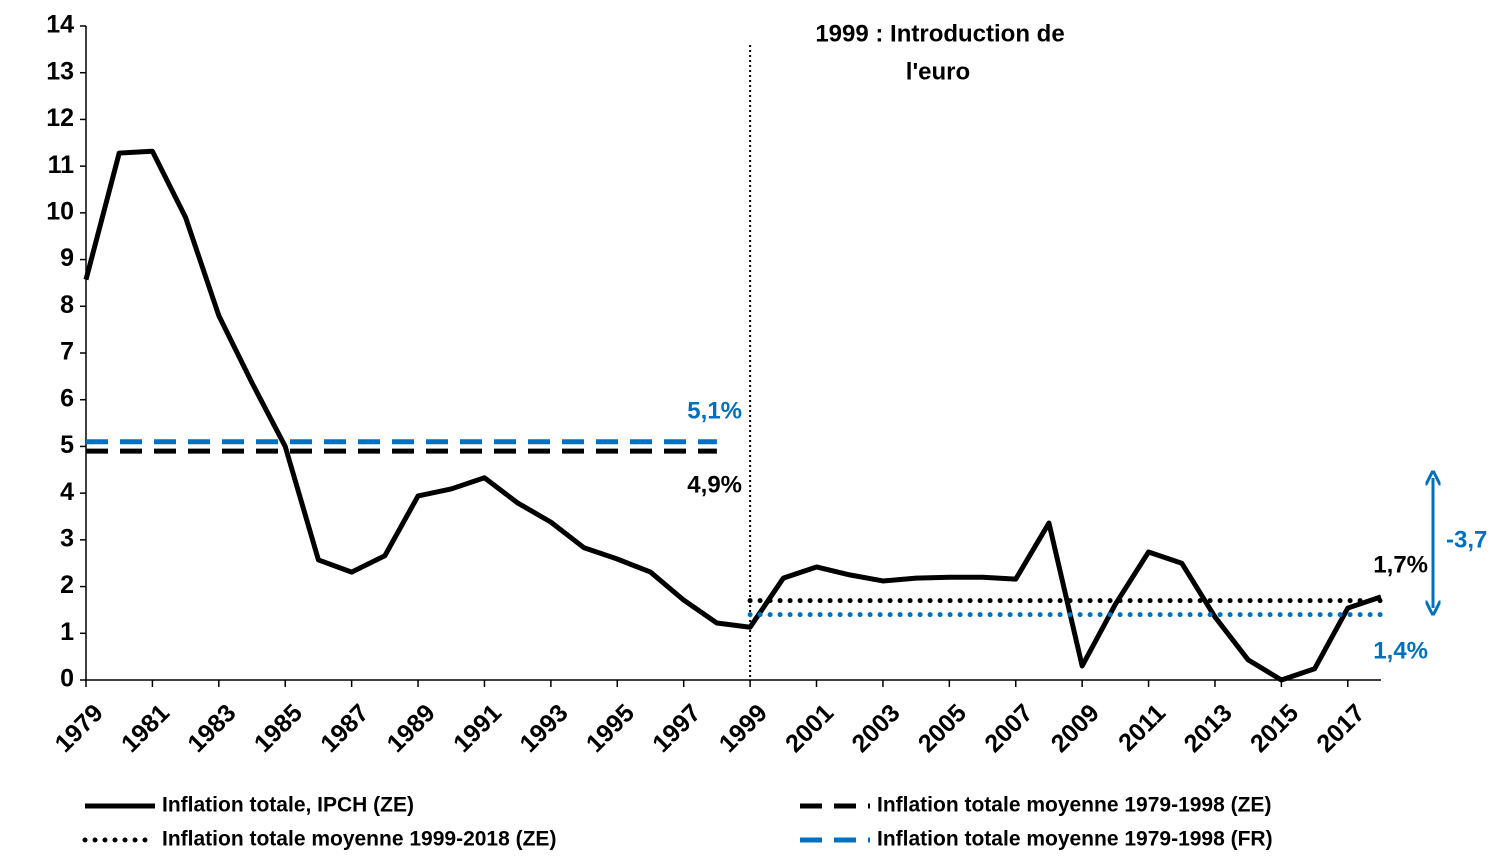 This screenshot has height=856, width=1497. I want to click on difference-label: -3,7, so click(1466, 539).